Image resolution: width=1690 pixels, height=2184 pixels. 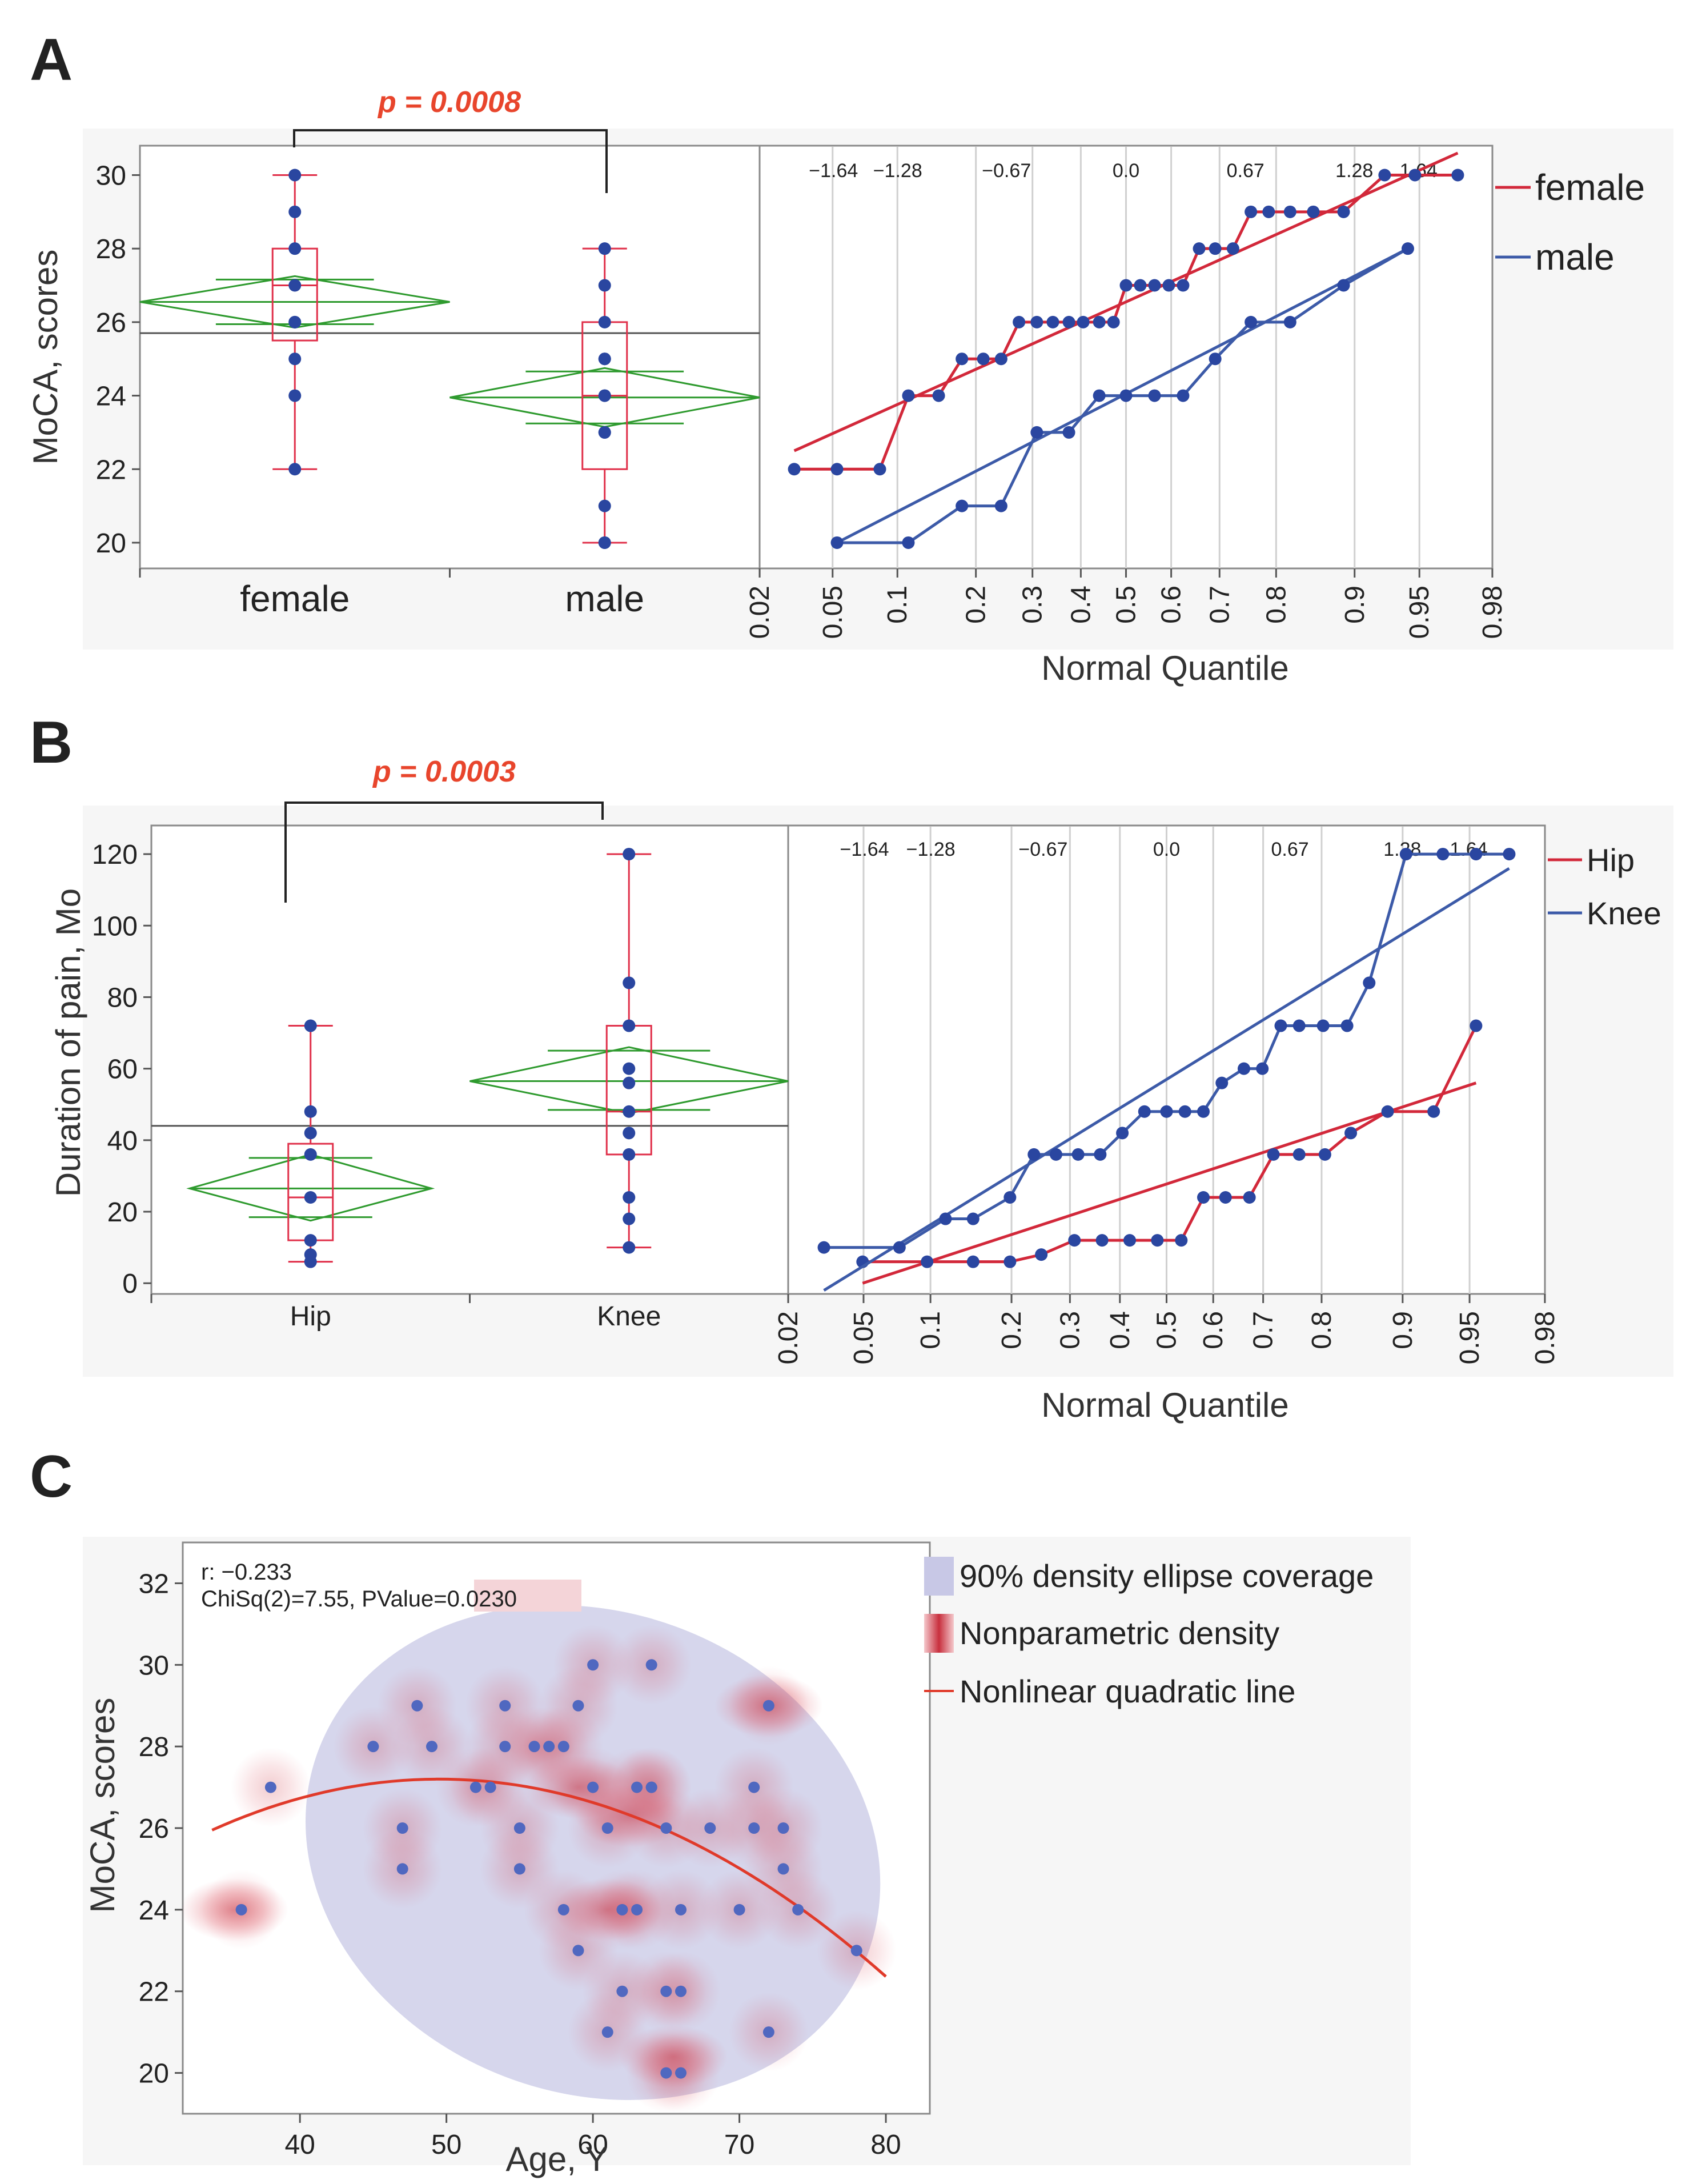 I want to click on a-quantile-tick-label: 0.98, so click(x=1493, y=612).